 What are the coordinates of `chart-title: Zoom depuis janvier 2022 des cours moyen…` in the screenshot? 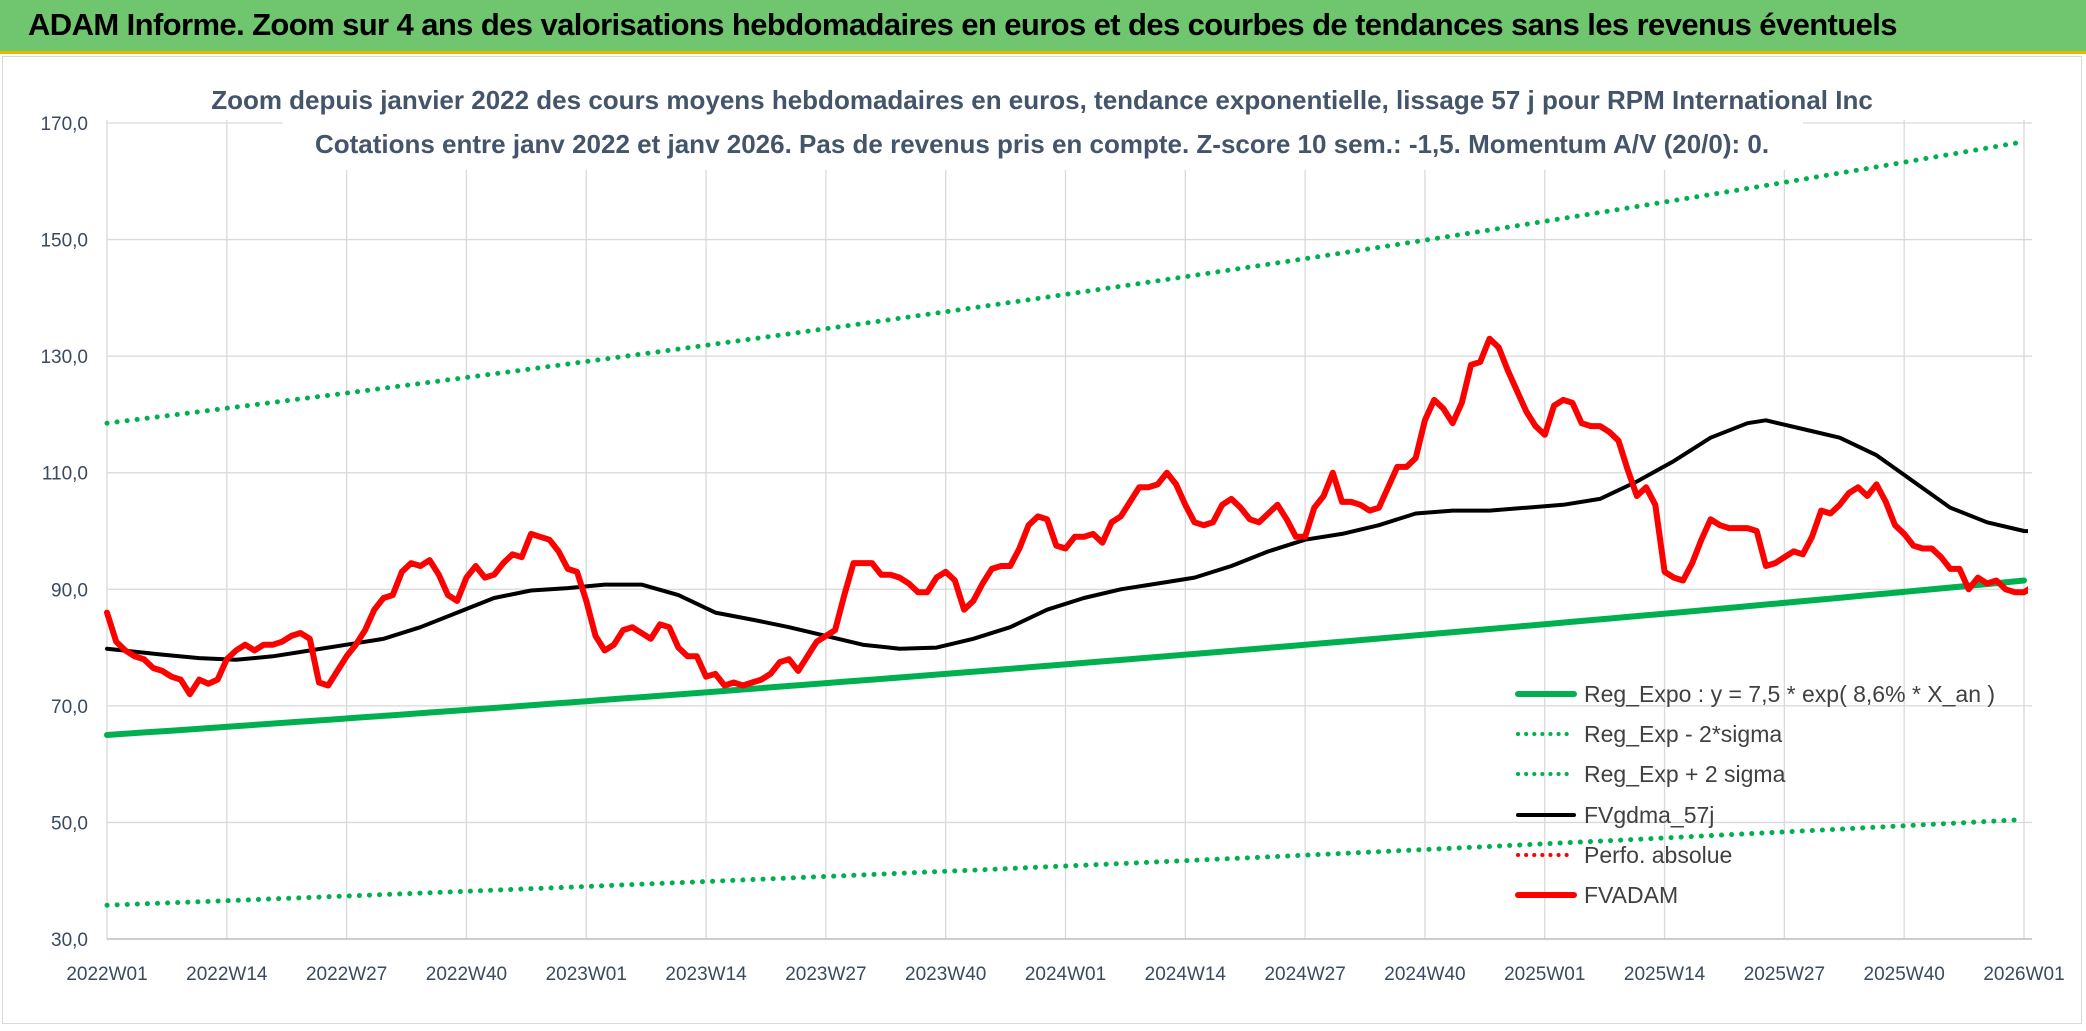 It's located at (1042, 100).